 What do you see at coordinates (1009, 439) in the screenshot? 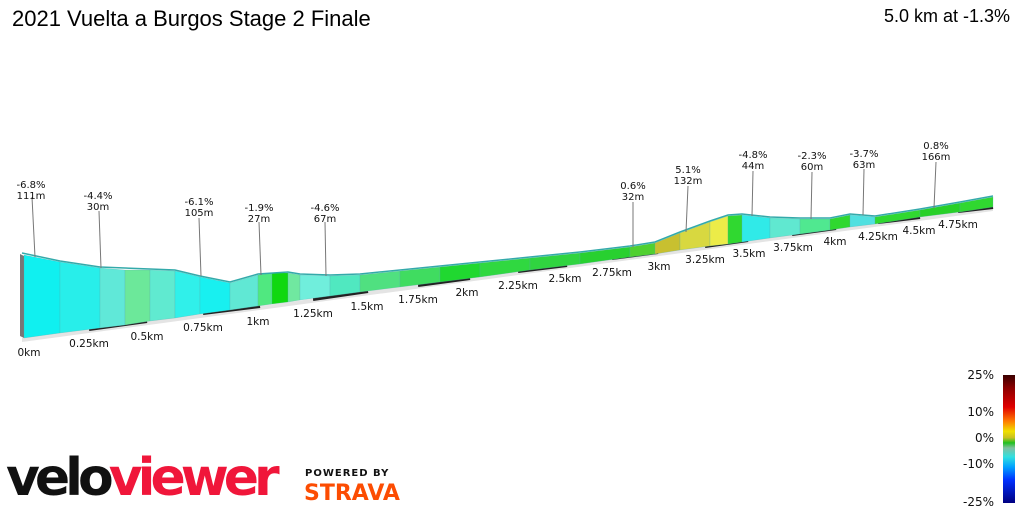
I see `gradient-color-scale` at bounding box center [1009, 439].